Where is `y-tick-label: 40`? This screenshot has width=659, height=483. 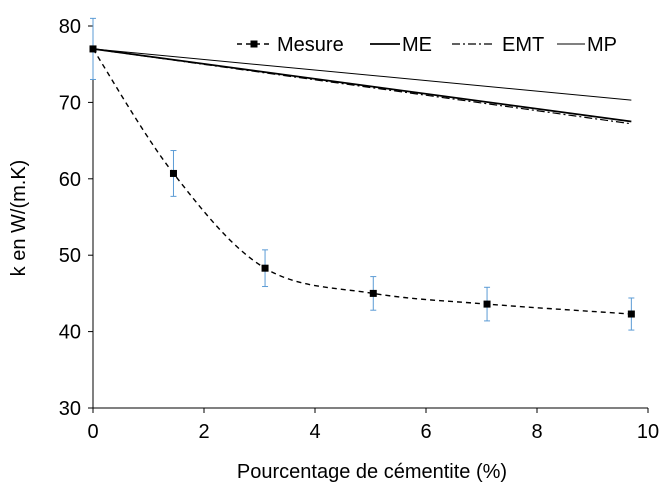
y-tick-label: 40 is located at coordinates (70, 333).